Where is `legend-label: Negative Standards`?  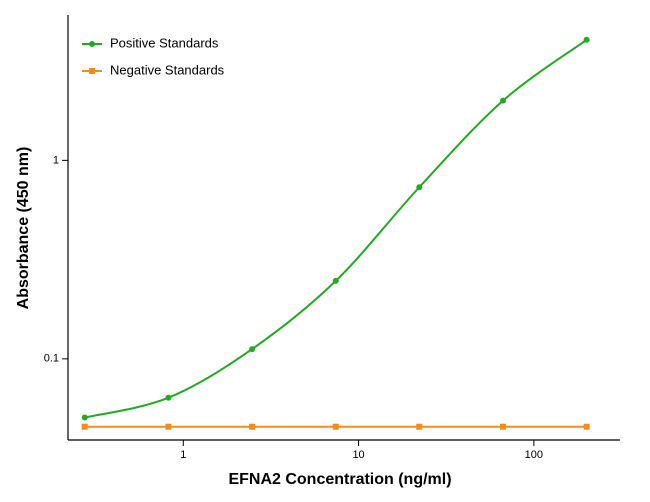
legend-label: Negative Standards is located at coordinates (167, 69).